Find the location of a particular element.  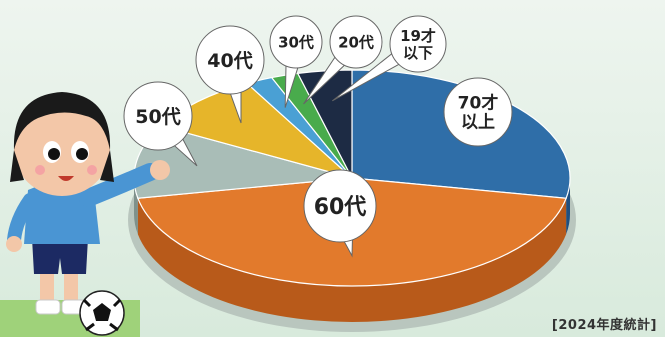

label-bubble-5: 20代 is located at coordinates (343, 60).